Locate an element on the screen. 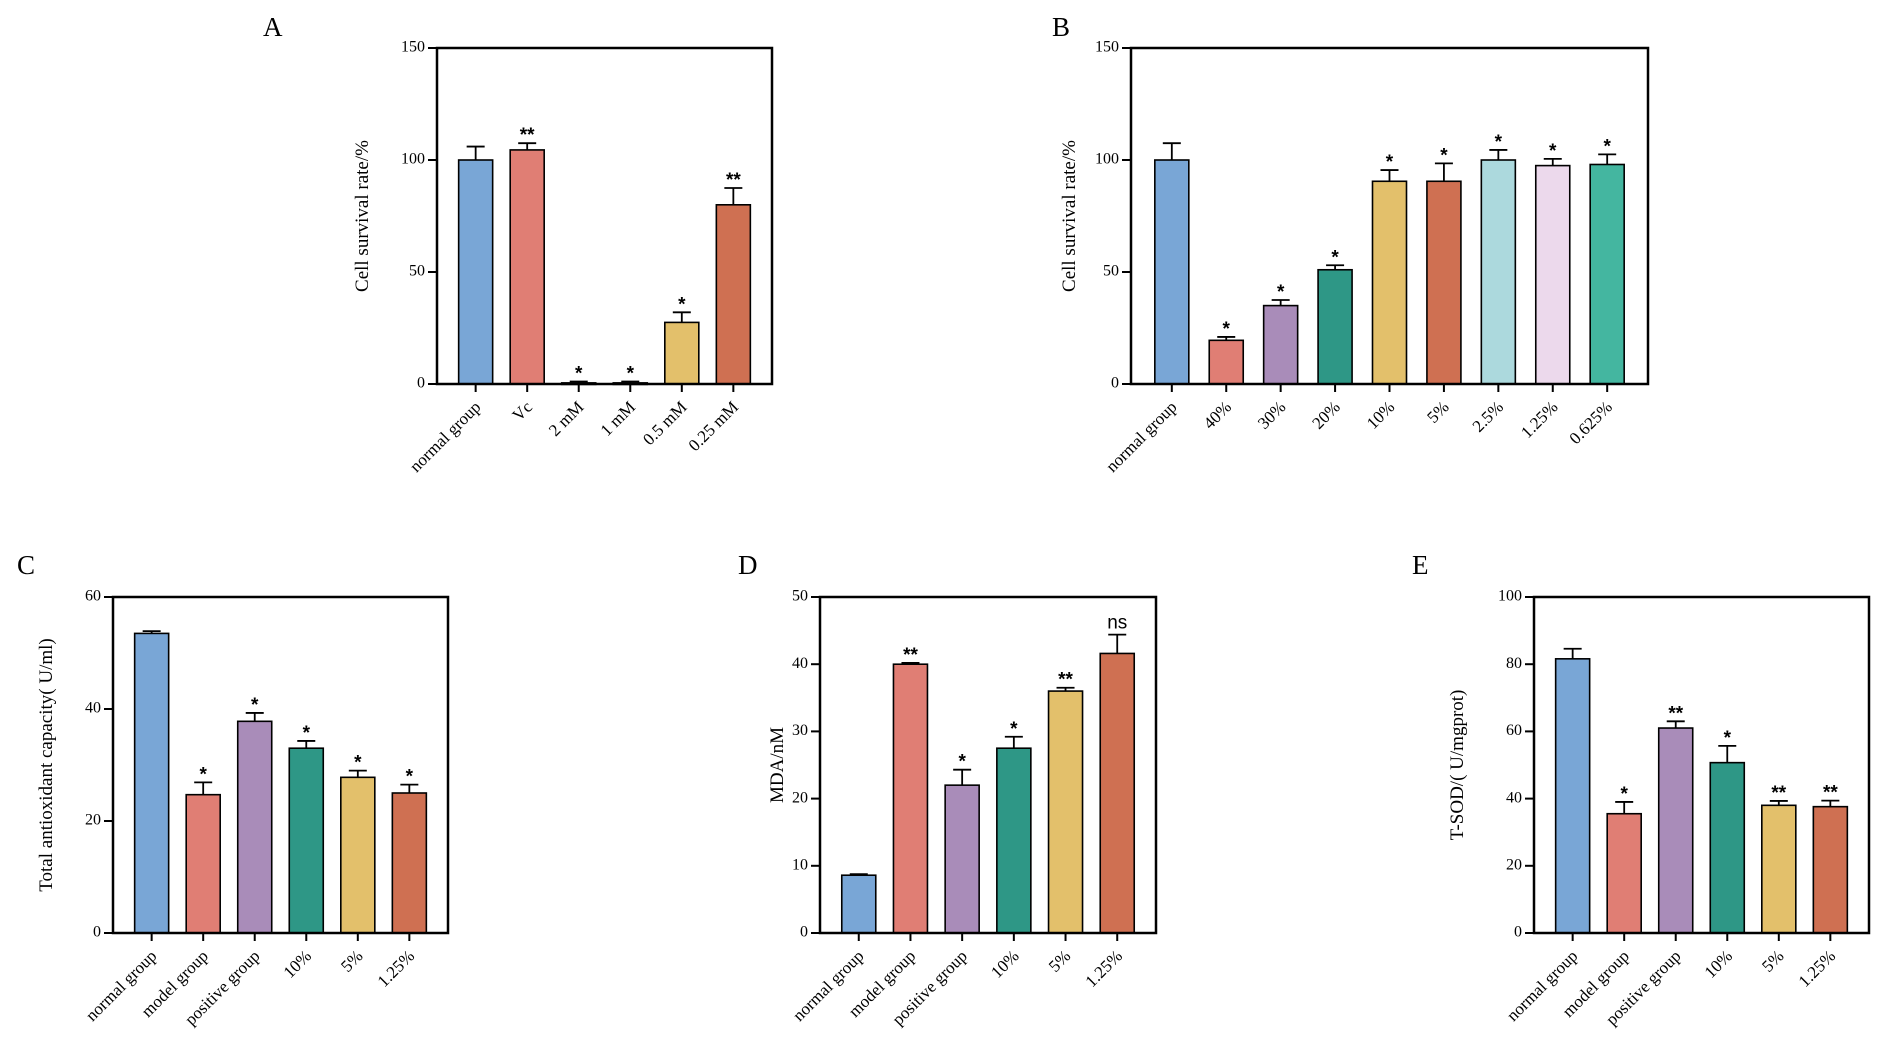 The height and width of the screenshot is (1059, 1902). x-tick-label: 0.625% is located at coordinates (1591, 422).